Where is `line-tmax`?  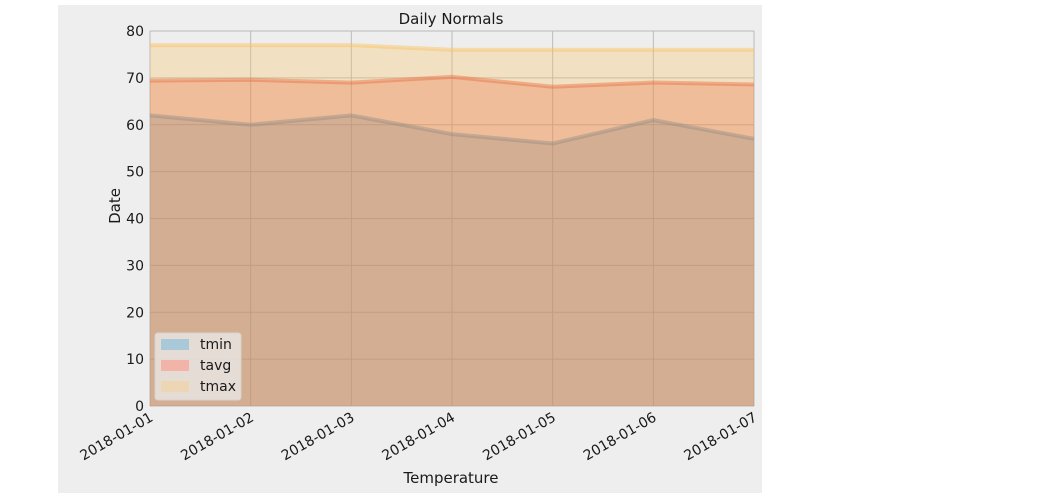 line-tmax is located at coordinates (452, 47).